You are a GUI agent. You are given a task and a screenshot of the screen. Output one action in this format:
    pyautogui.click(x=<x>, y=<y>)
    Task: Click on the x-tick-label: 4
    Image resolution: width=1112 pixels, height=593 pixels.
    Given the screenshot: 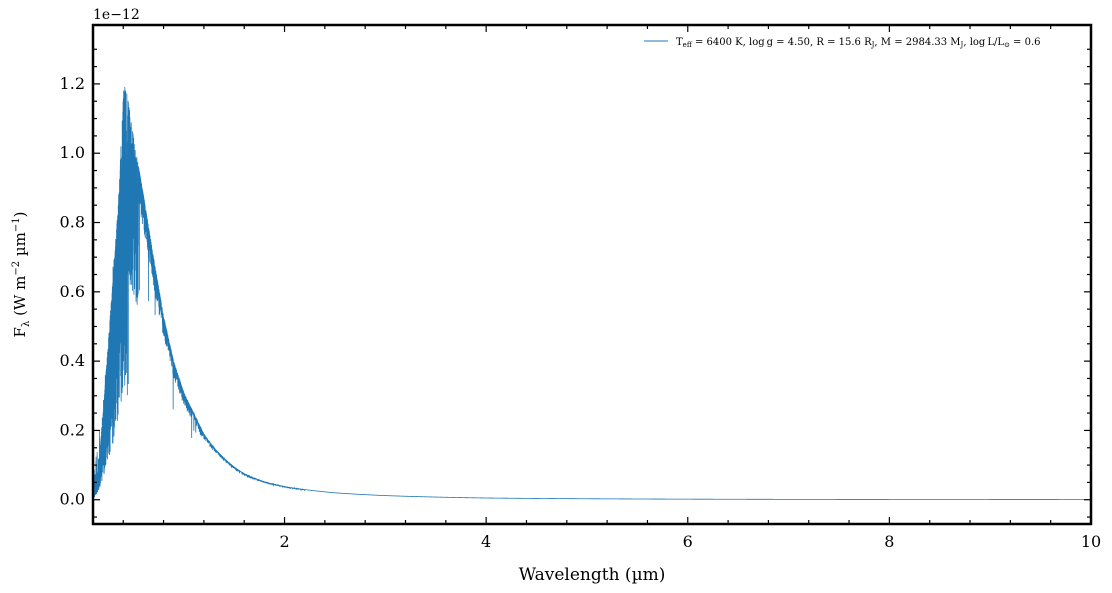 What is the action you would take?
    pyautogui.click(x=486, y=541)
    